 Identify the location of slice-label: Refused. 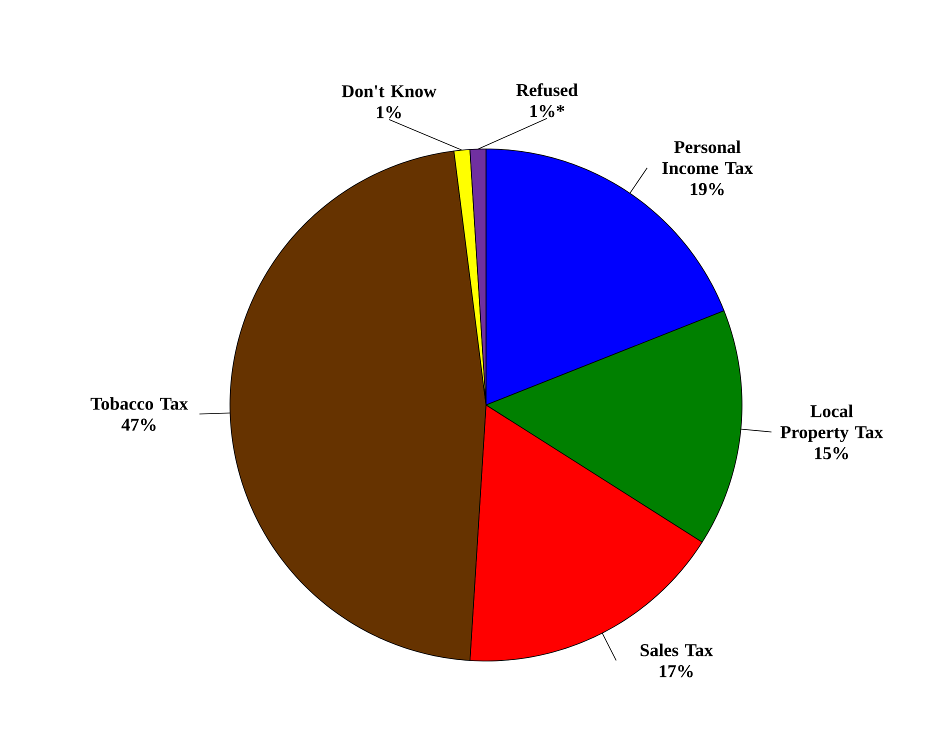
(547, 89).